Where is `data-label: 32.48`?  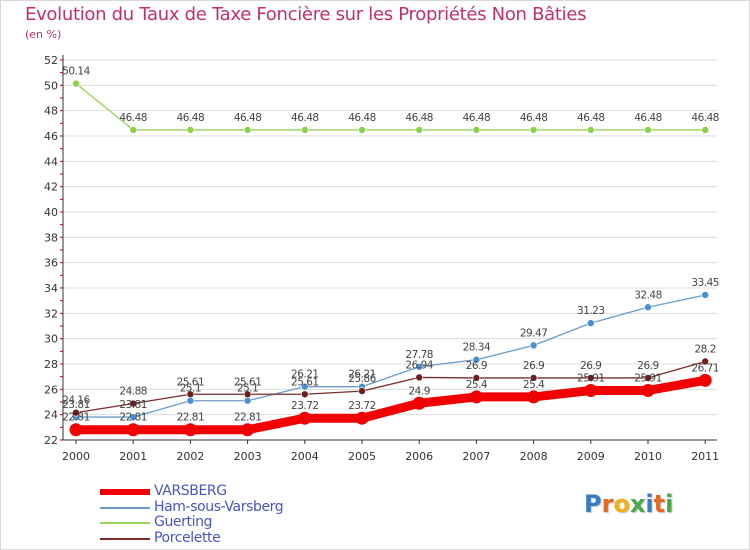
data-label: 32.48 is located at coordinates (648, 295).